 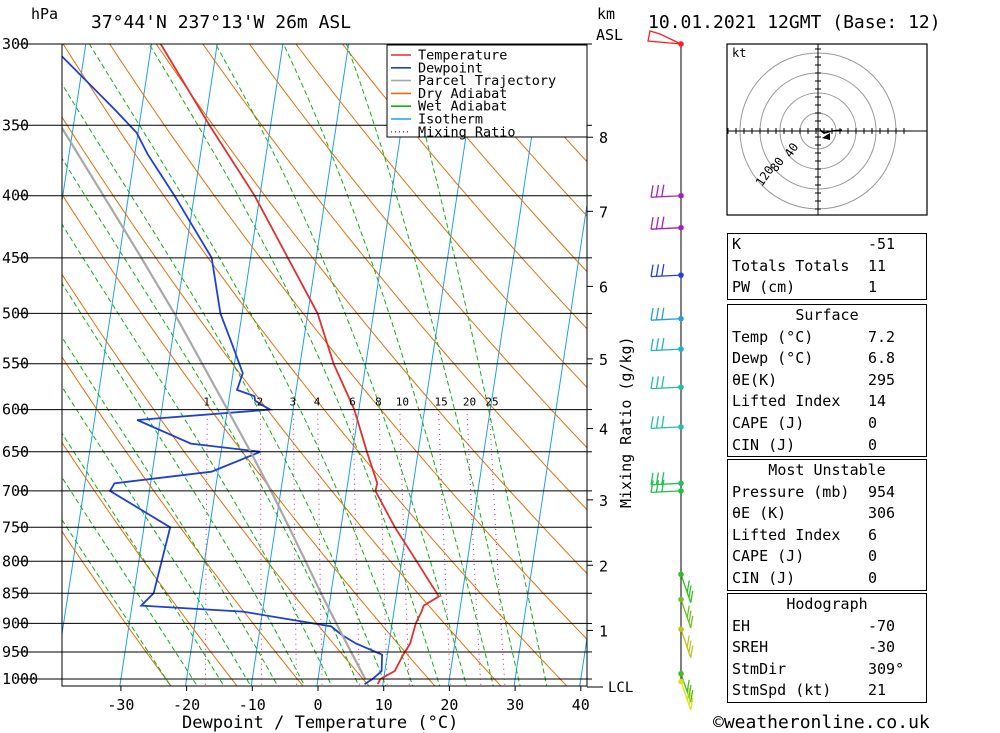 What do you see at coordinates (805, 534) in the screenshot?
I see `most-unstable-row: Lifted Index 6` at bounding box center [805, 534].